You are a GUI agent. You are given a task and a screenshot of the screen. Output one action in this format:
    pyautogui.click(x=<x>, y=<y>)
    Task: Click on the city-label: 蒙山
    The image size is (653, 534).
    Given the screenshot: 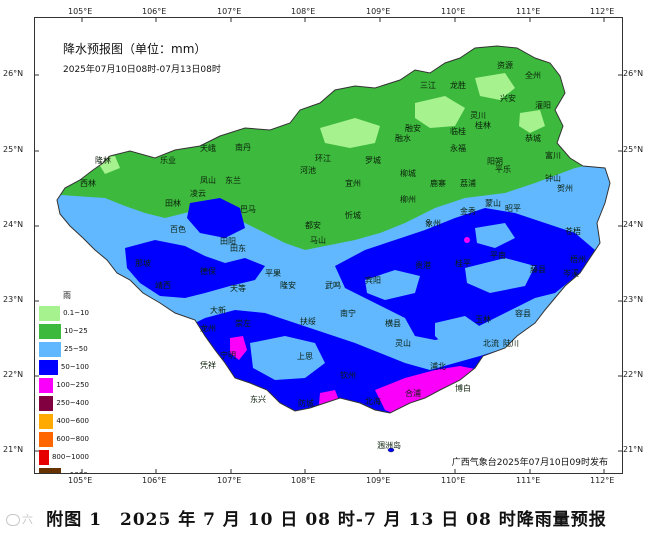 What is the action you would take?
    pyautogui.click(x=493, y=203)
    